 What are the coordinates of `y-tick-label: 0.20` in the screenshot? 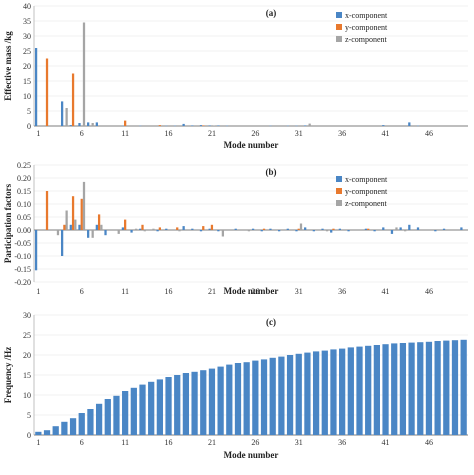 It's located at (24, 178).